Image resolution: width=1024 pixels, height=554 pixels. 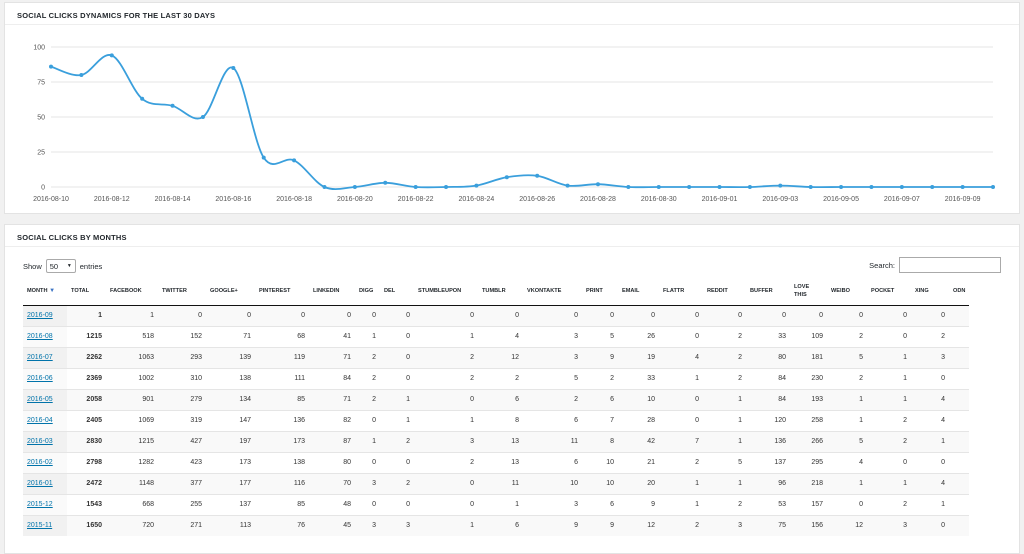 What do you see at coordinates (45, 291) in the screenshot?
I see `column-header-month: MONTH ▼` at bounding box center [45, 291].